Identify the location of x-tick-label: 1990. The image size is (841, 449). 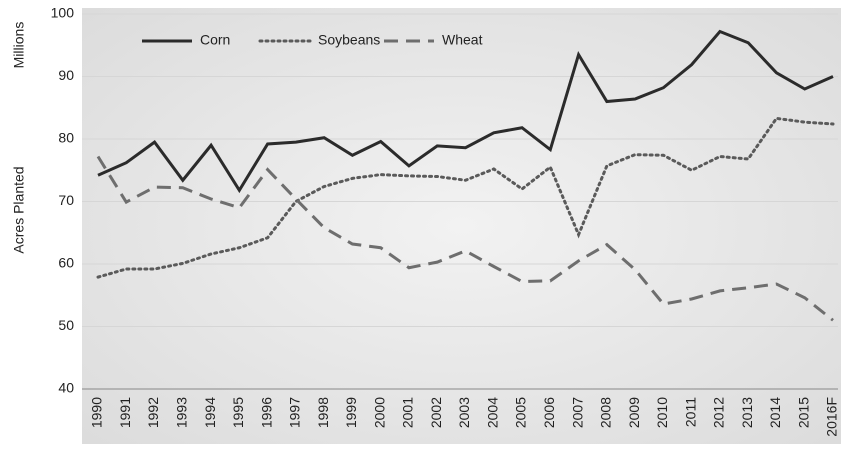
(97, 412).